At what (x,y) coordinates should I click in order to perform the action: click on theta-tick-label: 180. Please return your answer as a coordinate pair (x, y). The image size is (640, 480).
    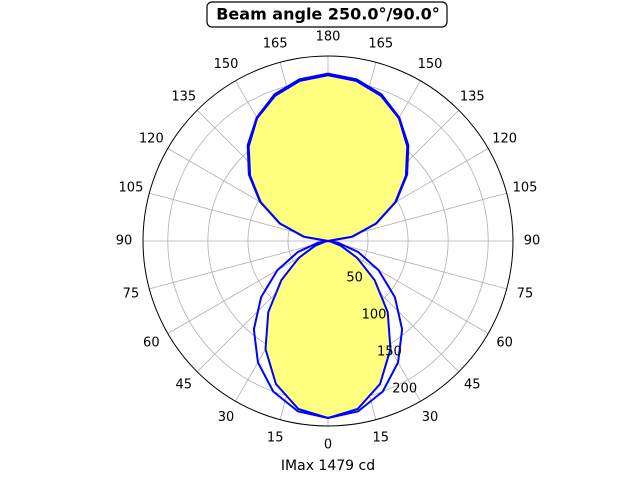
    Looking at the image, I should click on (328, 37).